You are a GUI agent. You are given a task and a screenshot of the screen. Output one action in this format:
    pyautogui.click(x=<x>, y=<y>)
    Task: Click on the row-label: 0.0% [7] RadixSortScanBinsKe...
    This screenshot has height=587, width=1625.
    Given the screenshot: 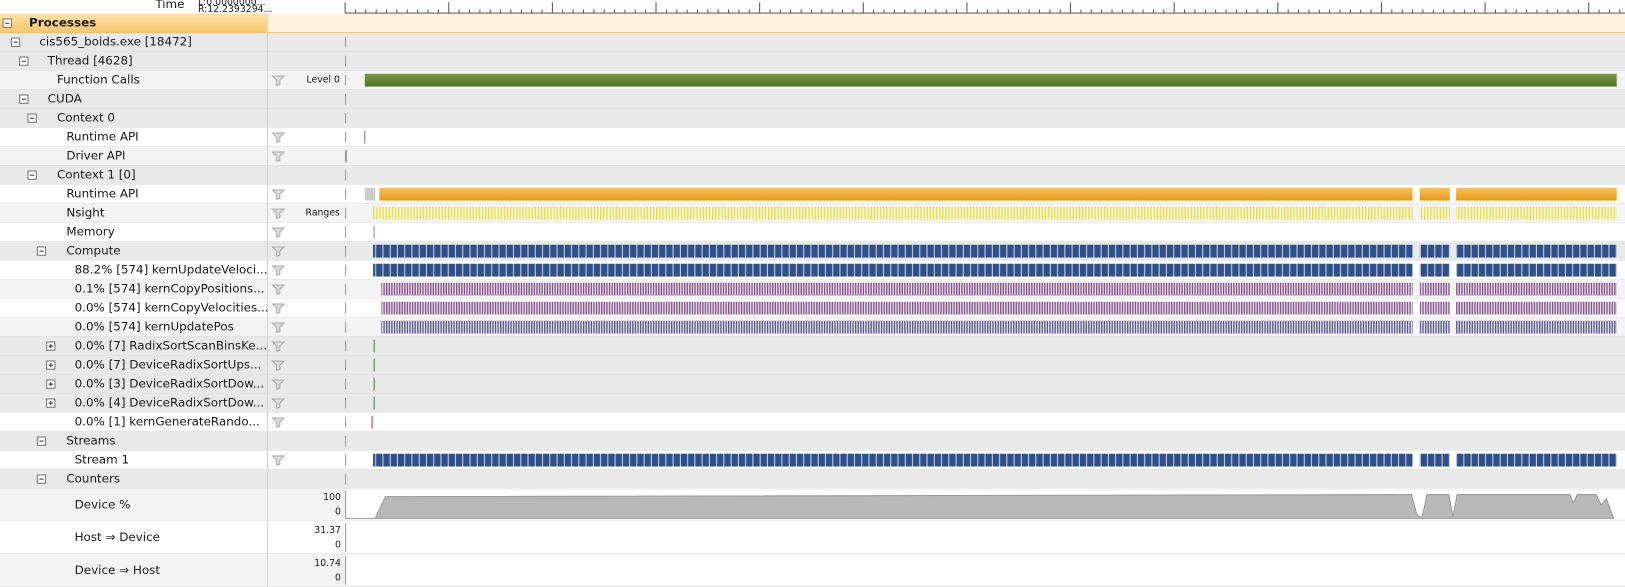 What is the action you would take?
    pyautogui.click(x=171, y=346)
    